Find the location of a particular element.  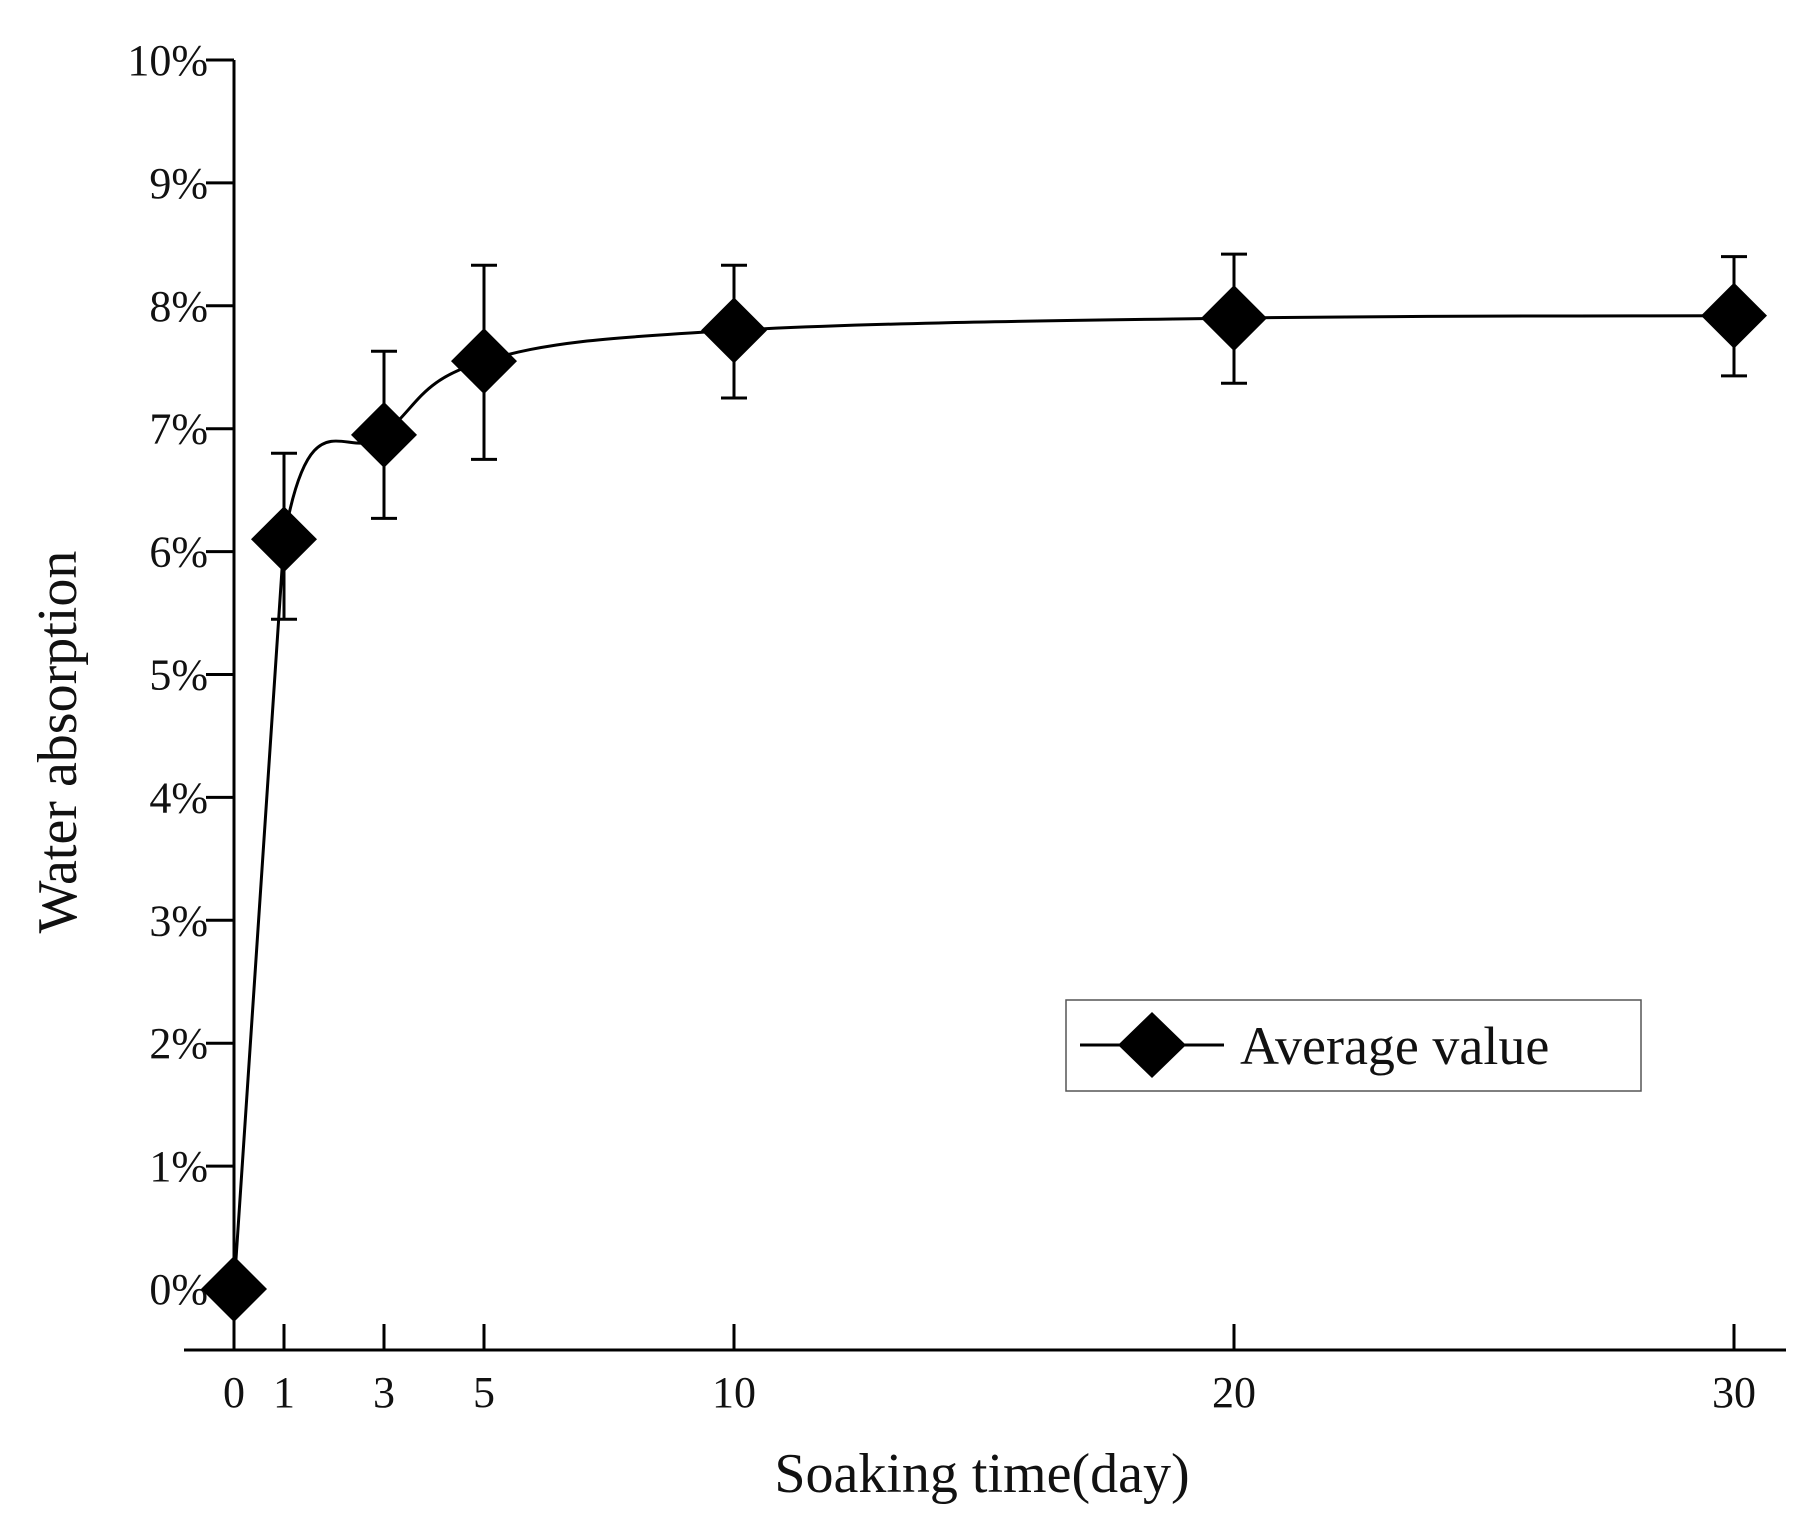

x-tick-label: 5 is located at coordinates (484, 1392).